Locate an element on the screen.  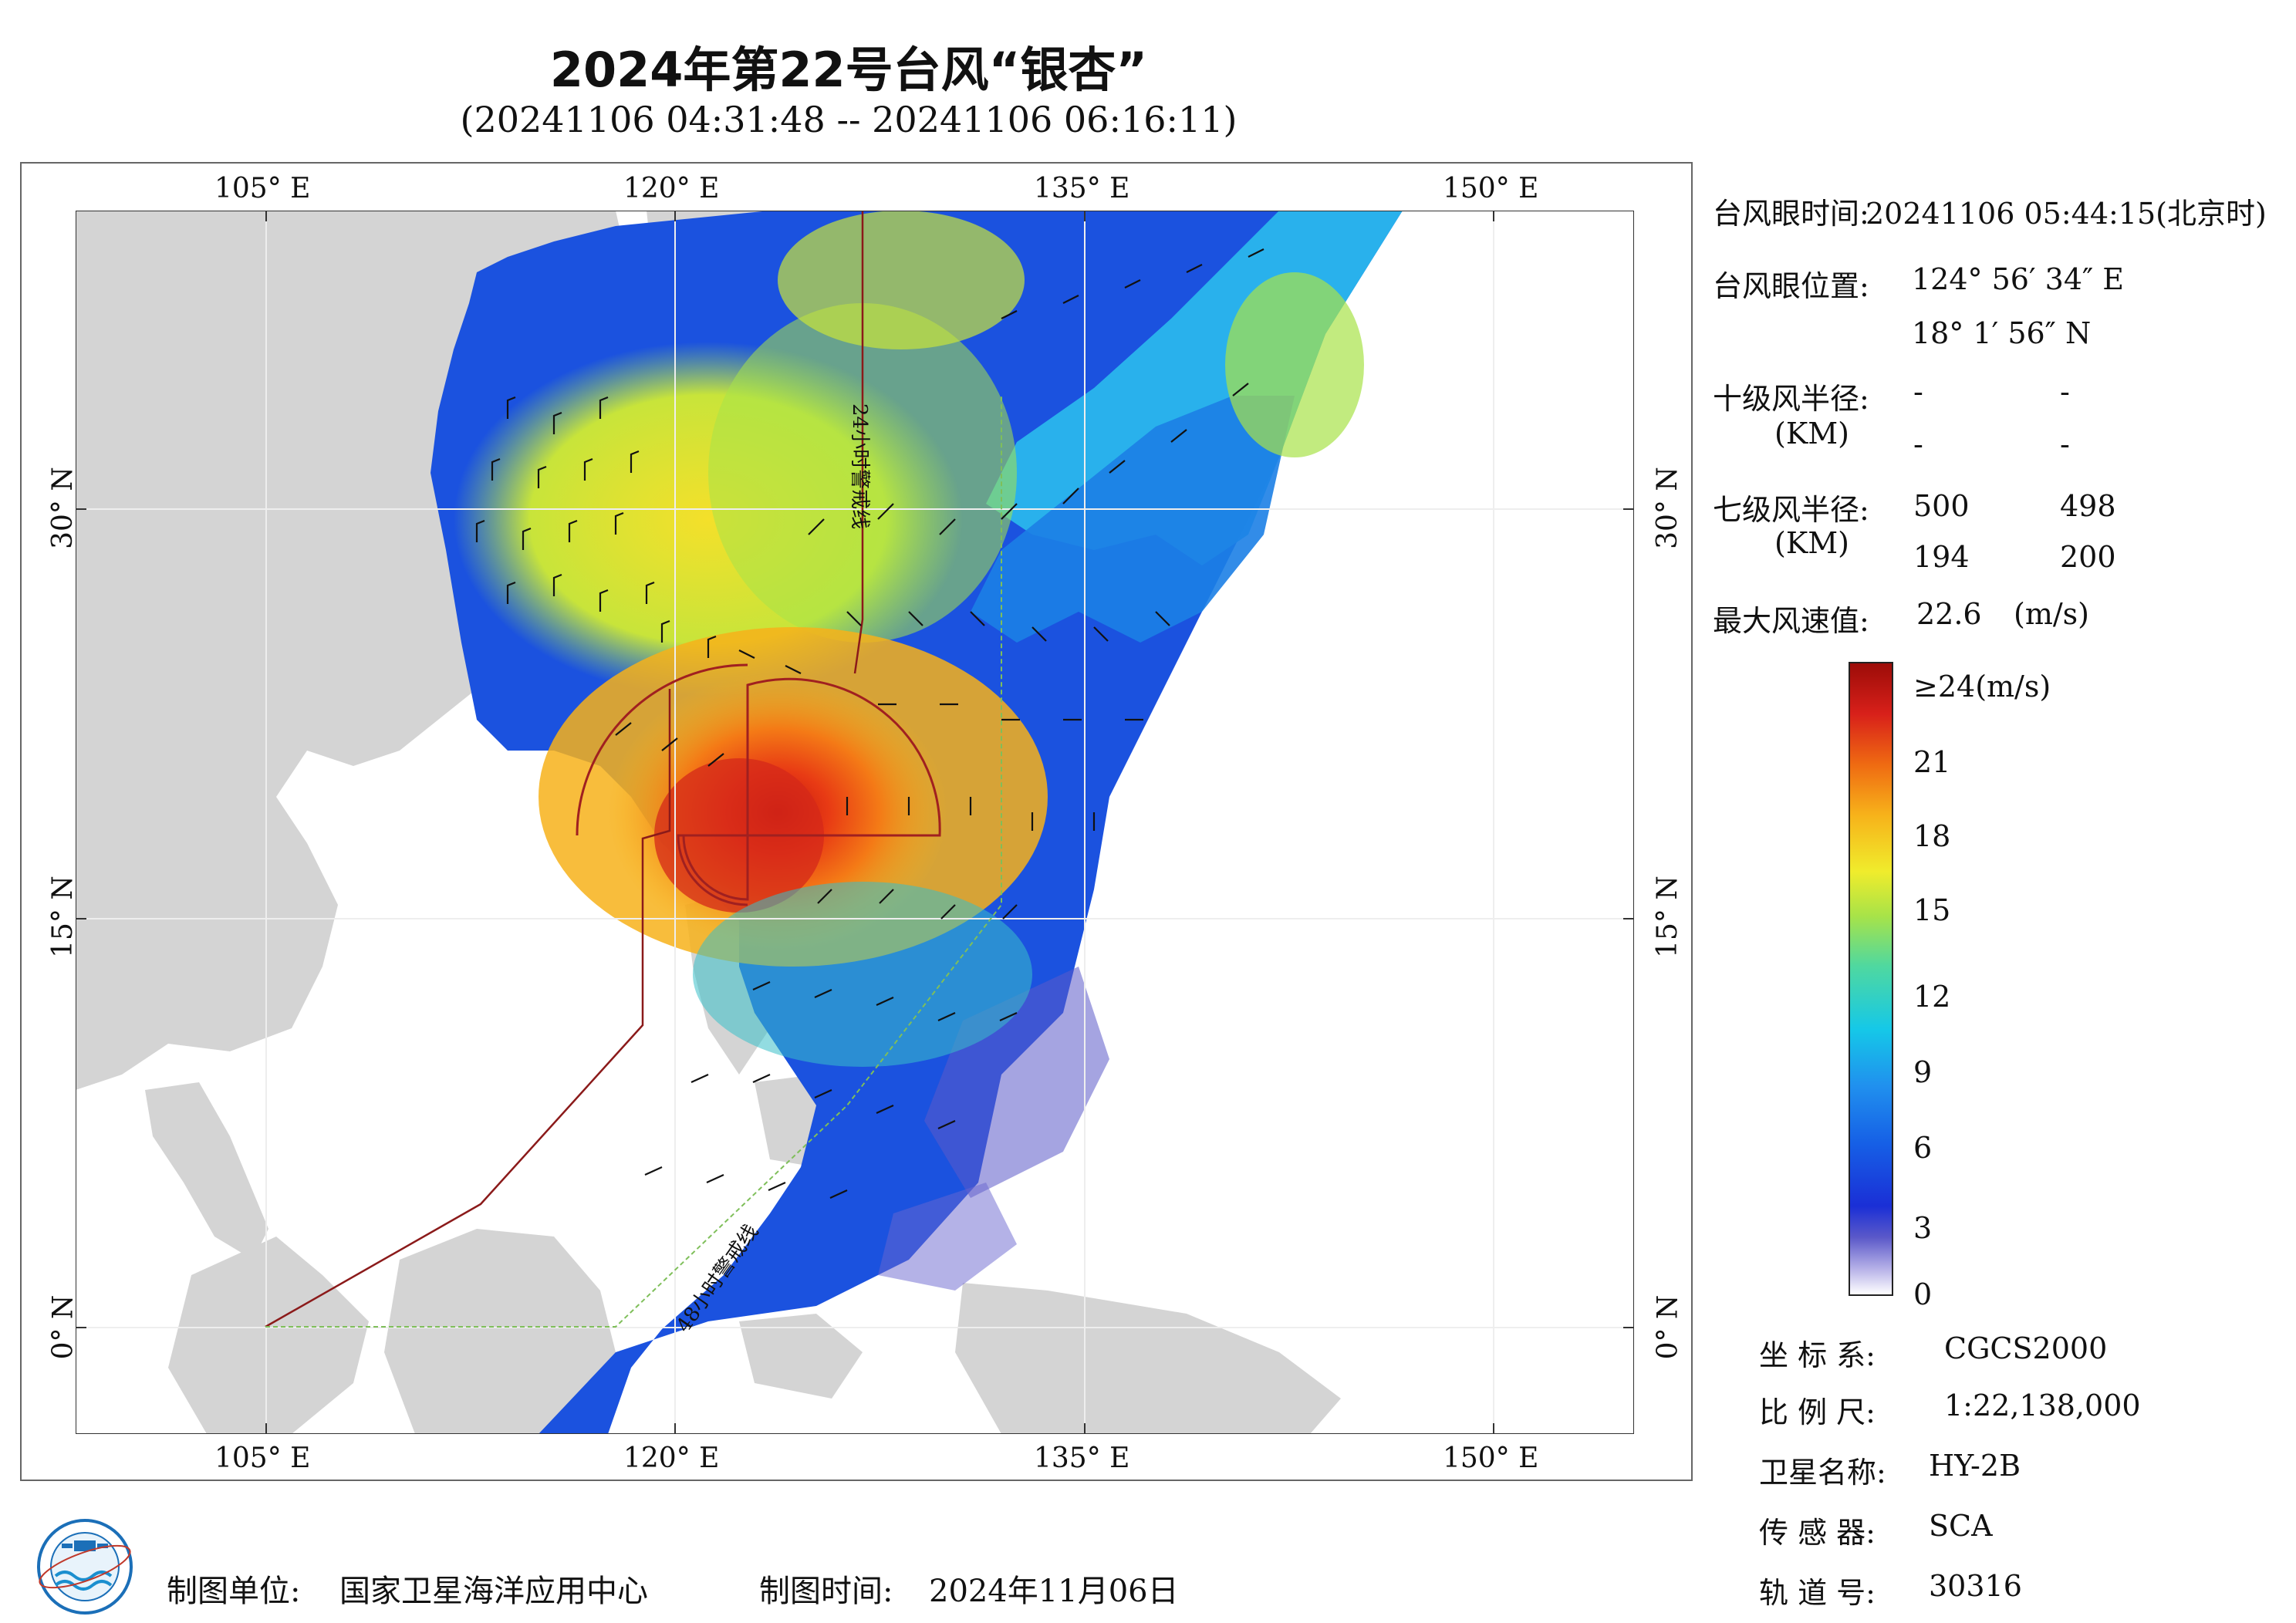
r7-value-nw: 200 is located at coordinates (2088, 557).